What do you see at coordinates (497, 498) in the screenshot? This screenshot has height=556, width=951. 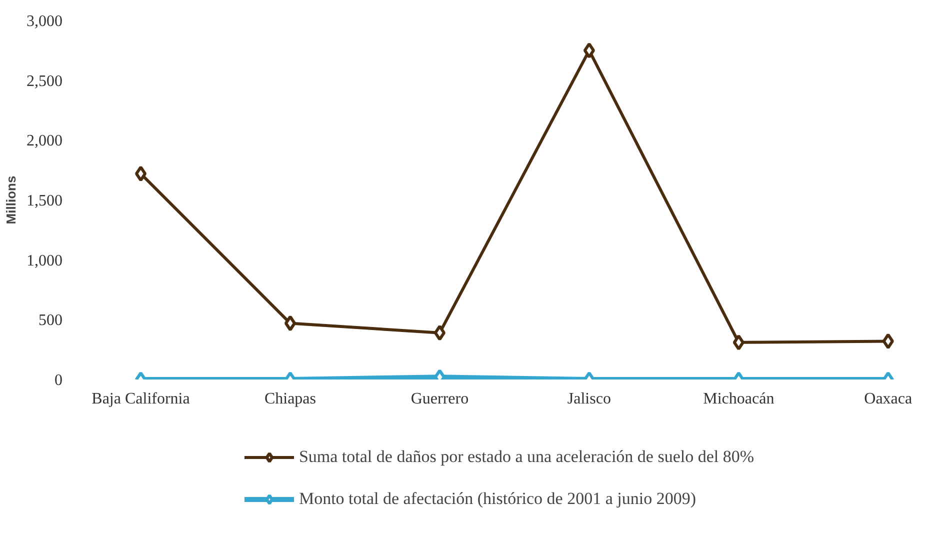 I see `legend-label: Monto total de afectación (histórico de 2001 a junio 2009)` at bounding box center [497, 498].